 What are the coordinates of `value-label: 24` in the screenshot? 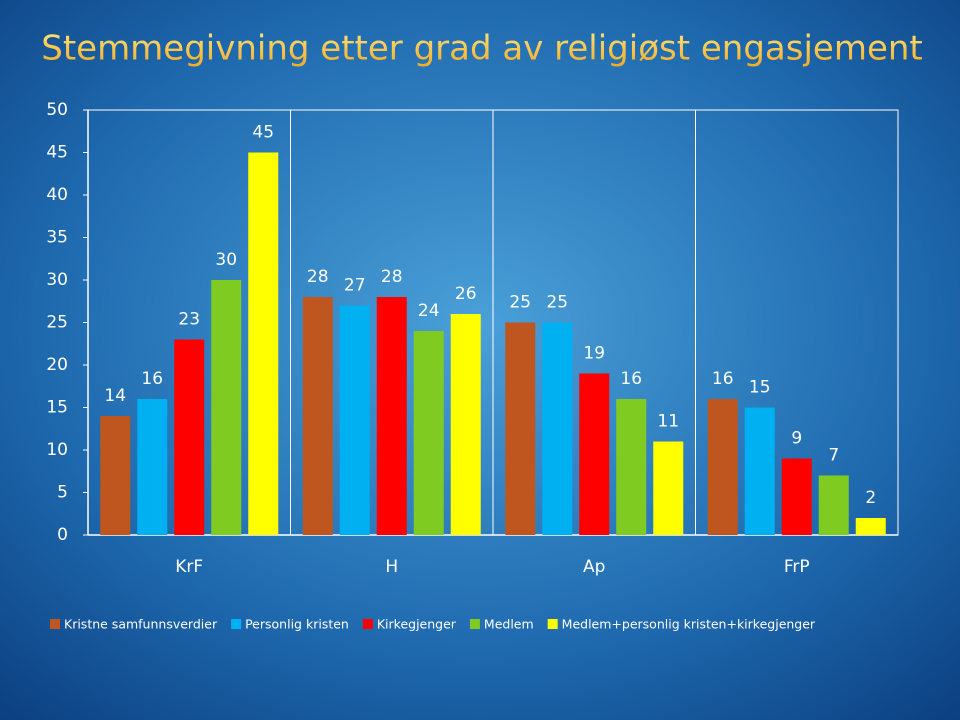 It's located at (429, 311).